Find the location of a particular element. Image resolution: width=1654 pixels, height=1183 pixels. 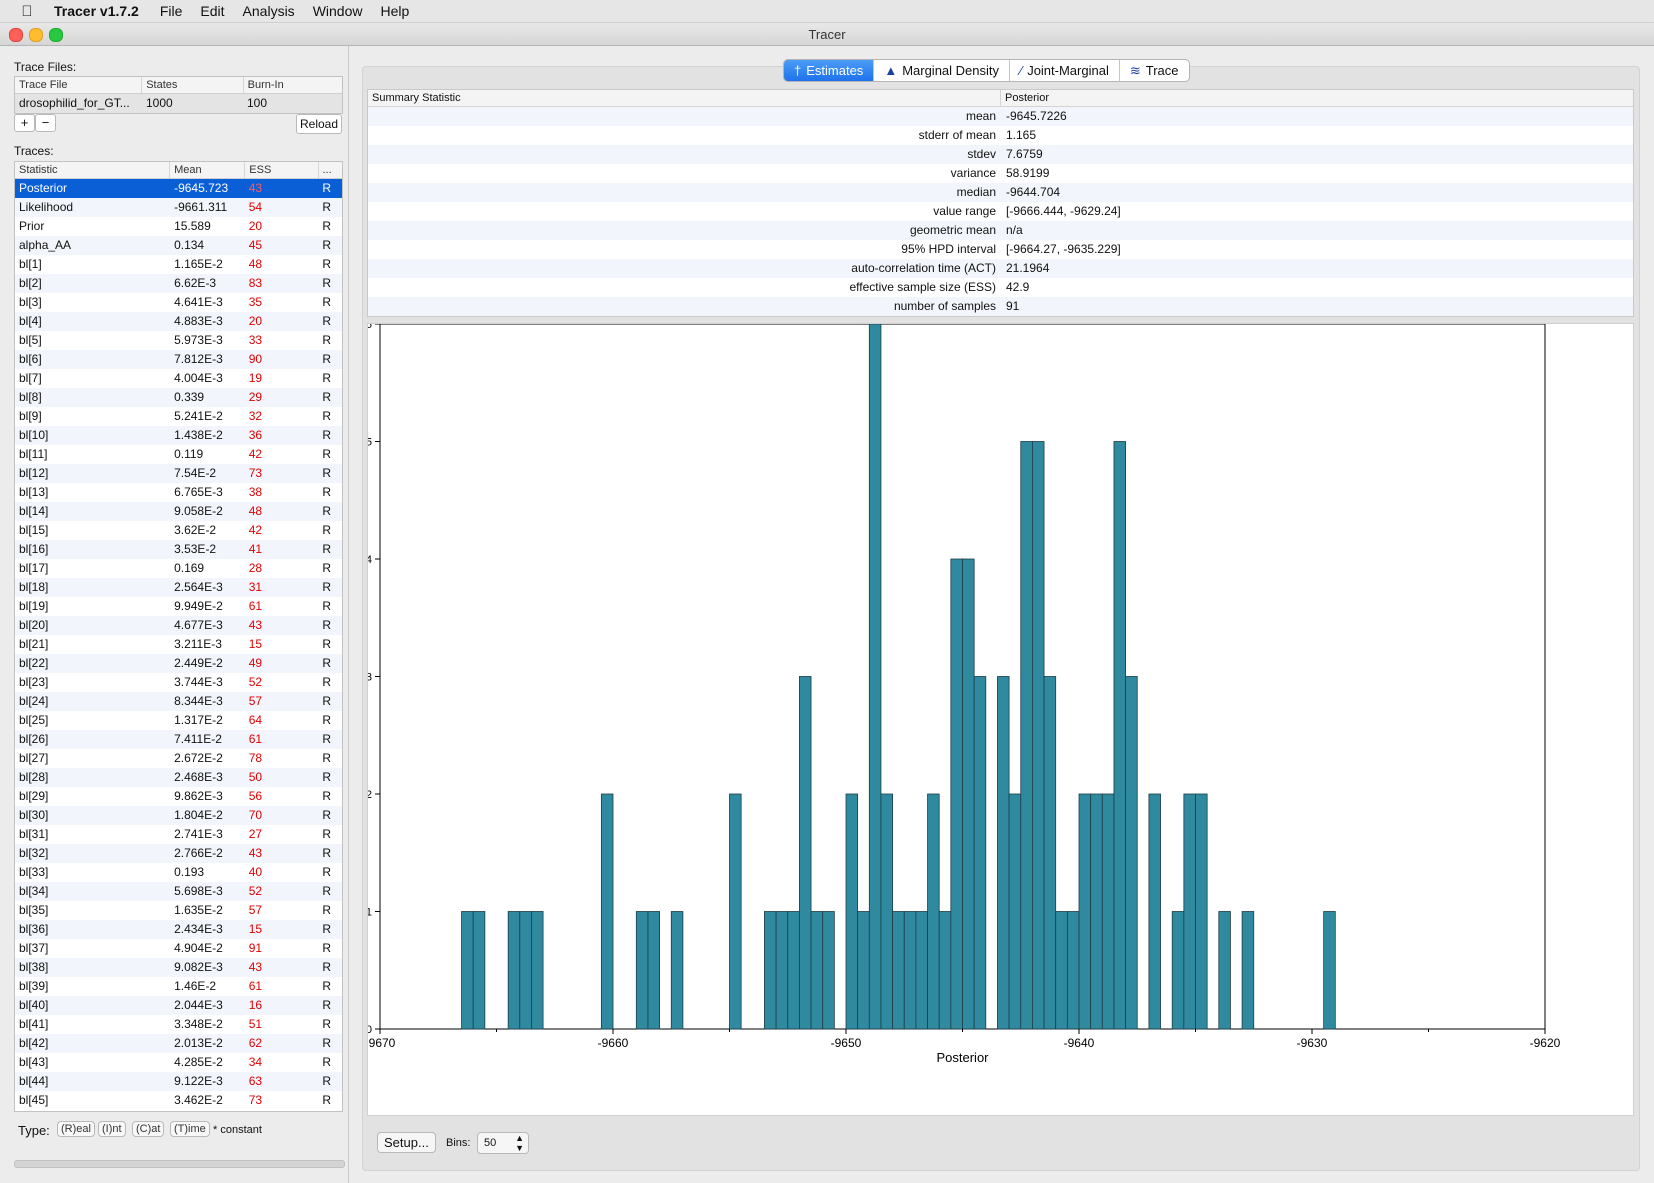

trace-file-row: drosophilid_for_GT... 1000 100 is located at coordinates (178, 103).